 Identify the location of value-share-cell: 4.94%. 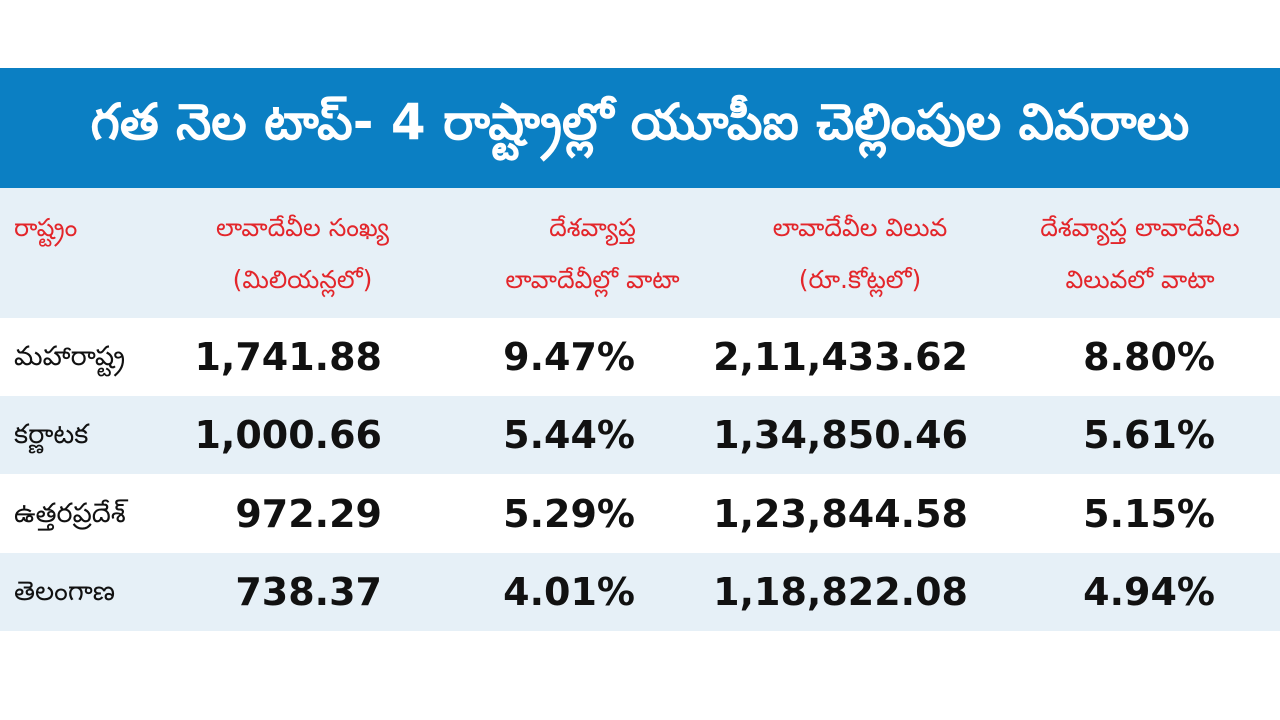
(1149, 592).